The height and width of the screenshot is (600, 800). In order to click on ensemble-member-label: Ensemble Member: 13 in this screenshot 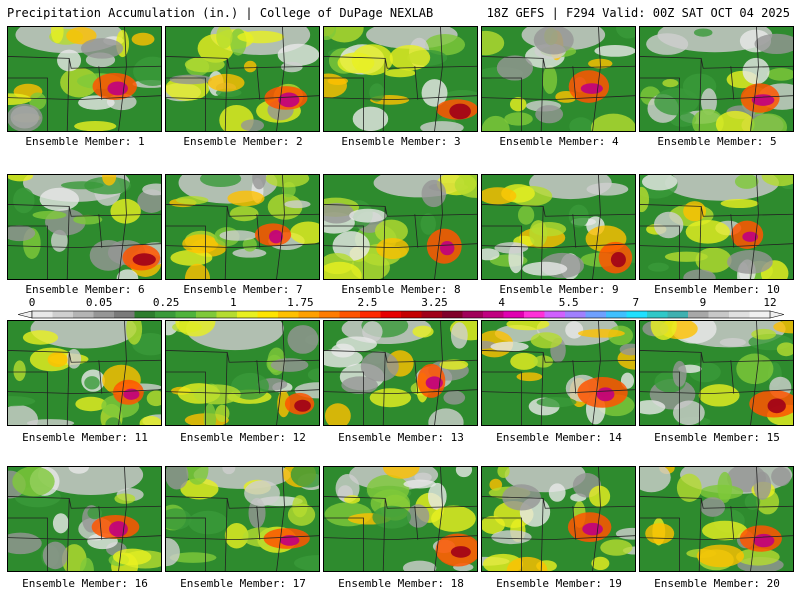, I will do `click(401, 437)`.